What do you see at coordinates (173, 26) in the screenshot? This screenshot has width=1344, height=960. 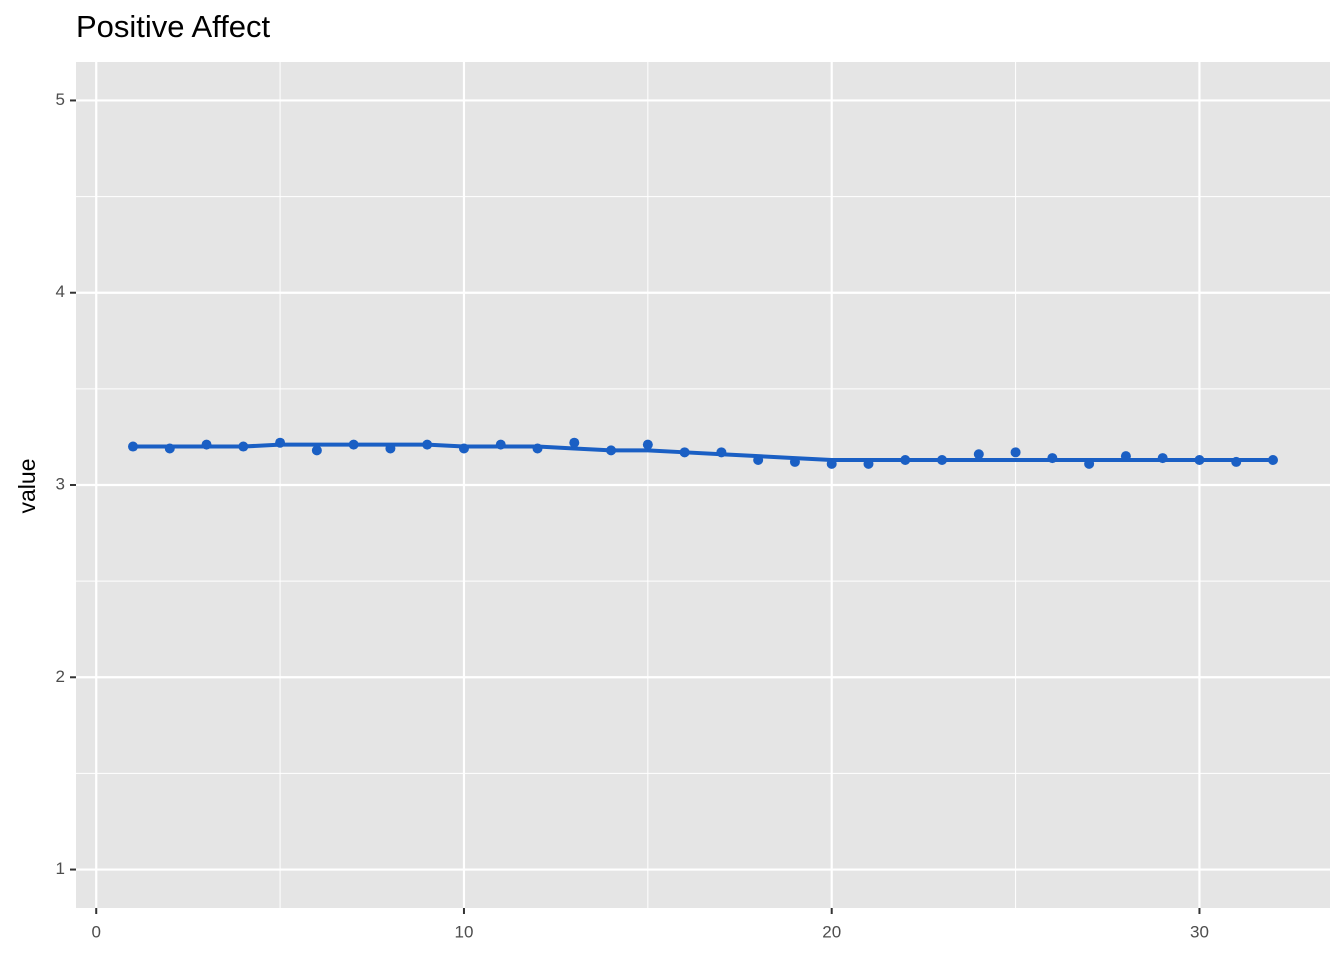 I see `chart-title: Positive Affect` at bounding box center [173, 26].